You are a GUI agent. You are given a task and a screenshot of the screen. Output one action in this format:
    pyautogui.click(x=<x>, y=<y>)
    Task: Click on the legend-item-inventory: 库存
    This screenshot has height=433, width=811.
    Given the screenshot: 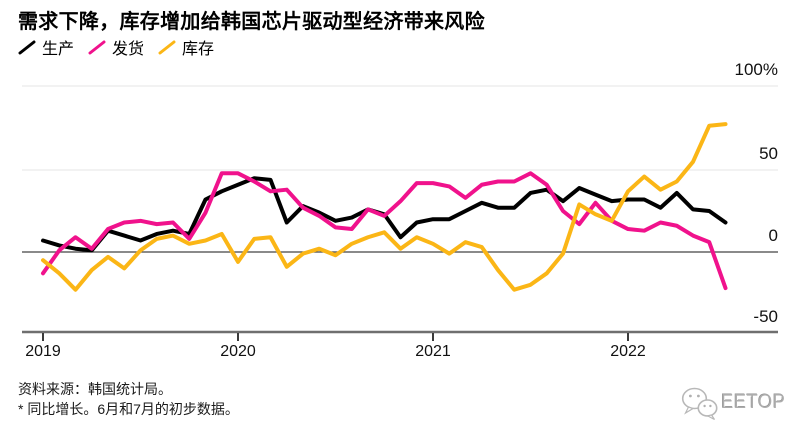 What is the action you would take?
    pyautogui.click(x=186, y=47)
    